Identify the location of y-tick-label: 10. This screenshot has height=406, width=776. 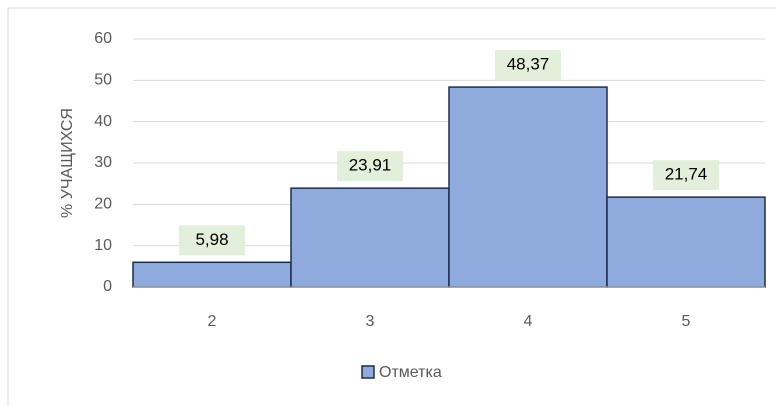
(103, 245).